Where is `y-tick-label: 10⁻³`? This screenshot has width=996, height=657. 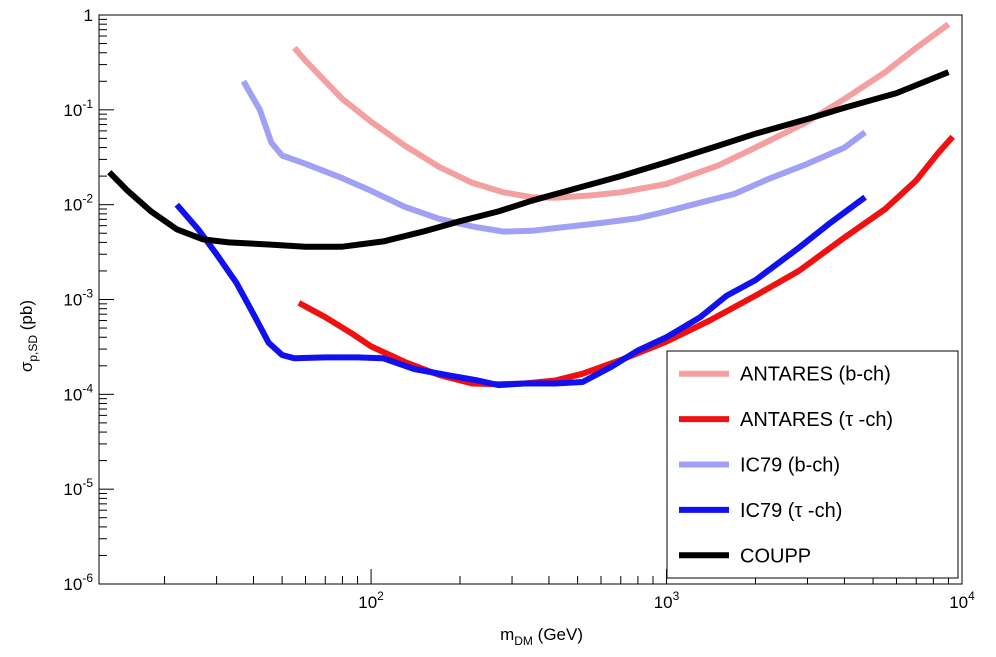
y-tick-label: 10⁻³ is located at coordinates (78, 298).